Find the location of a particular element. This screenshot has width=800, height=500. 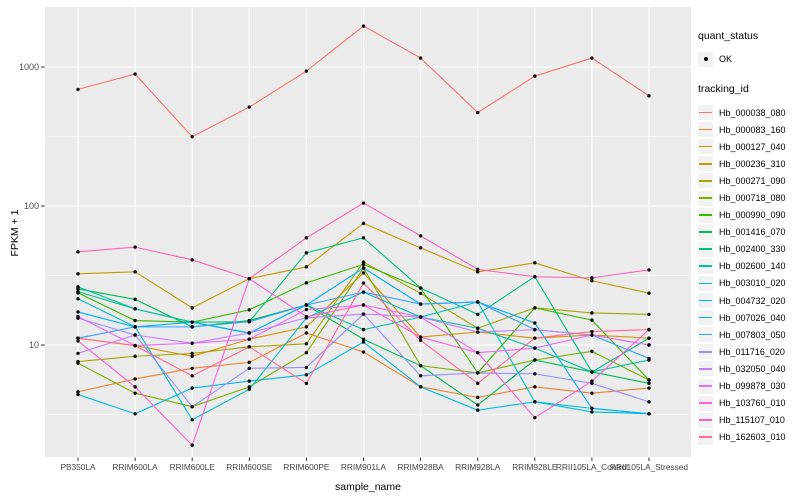

legend-item-label: Hb_000990_090 is located at coordinates (752, 215).